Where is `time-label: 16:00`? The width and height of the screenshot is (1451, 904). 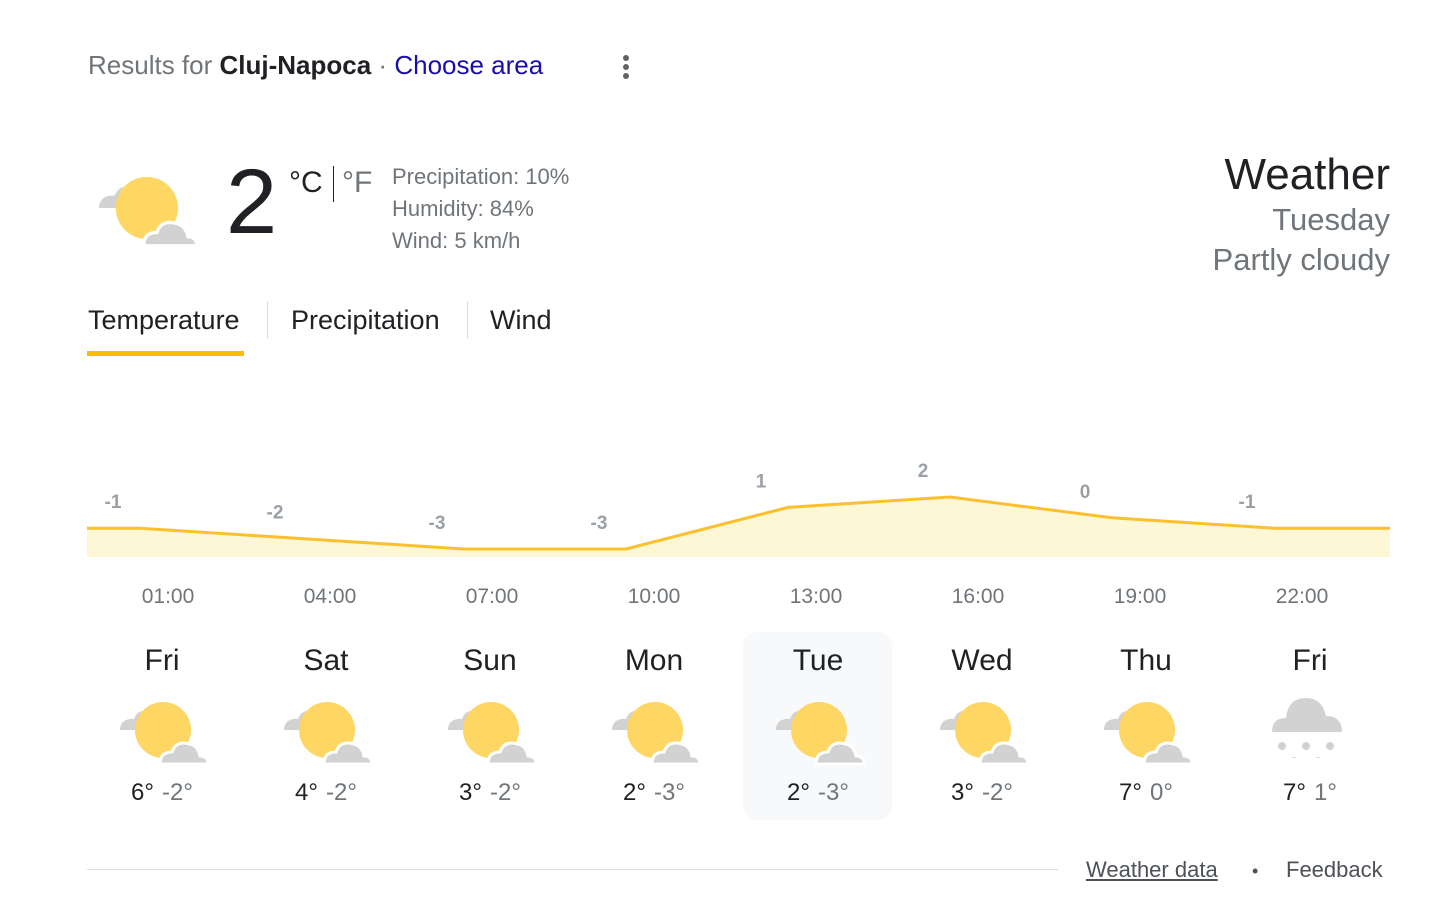 time-label: 16:00 is located at coordinates (978, 596).